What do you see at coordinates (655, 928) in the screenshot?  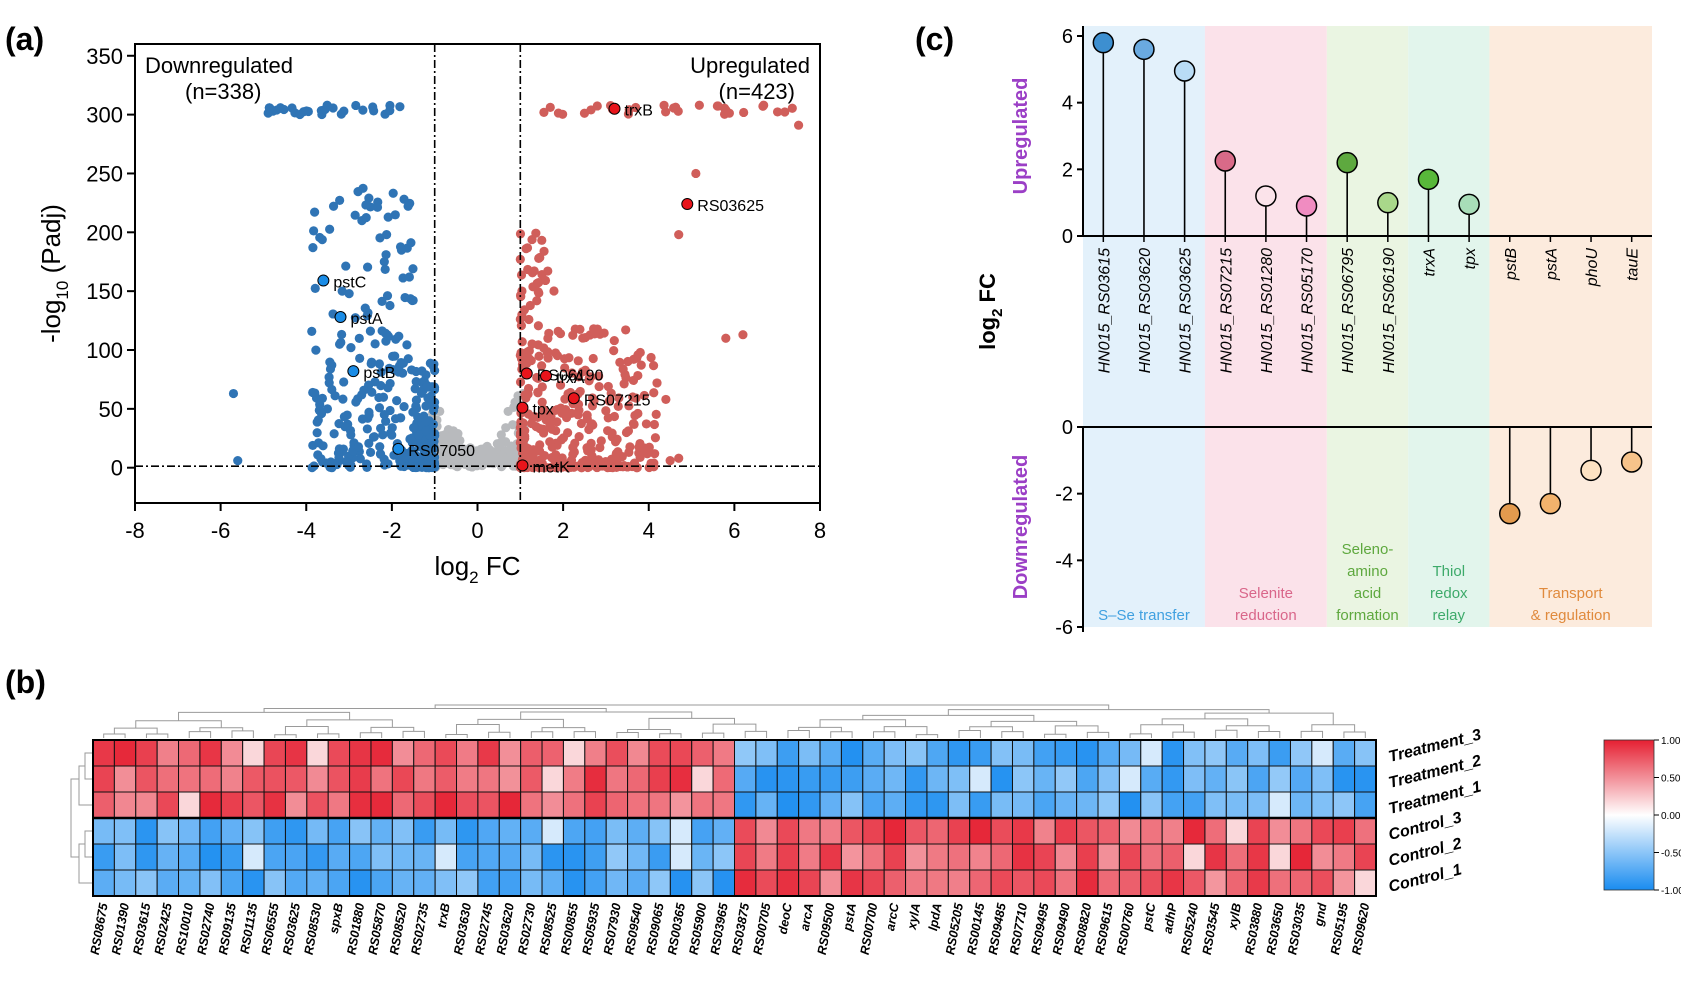 I see `column-label: RS09065` at bounding box center [655, 928].